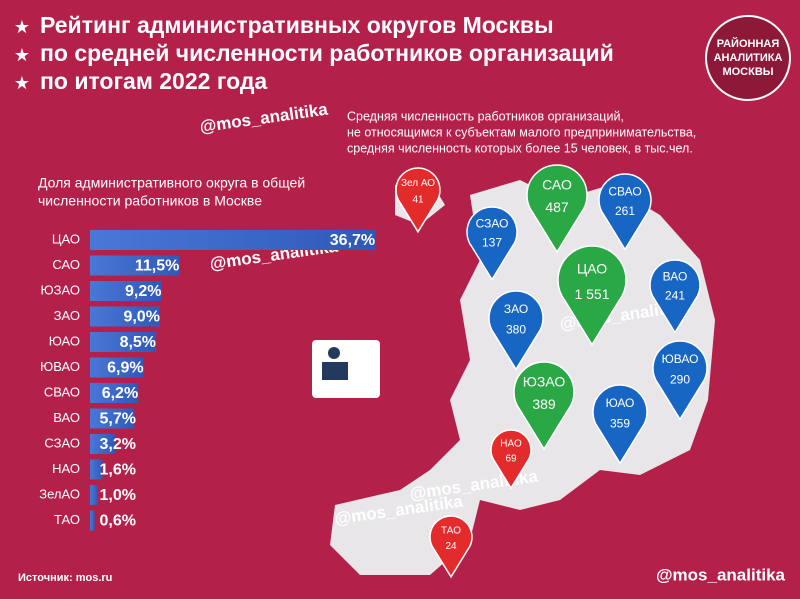 The image size is (800, 599). What do you see at coordinates (62, 391) in the screenshot?
I see `category-label: СВАО` at bounding box center [62, 391].